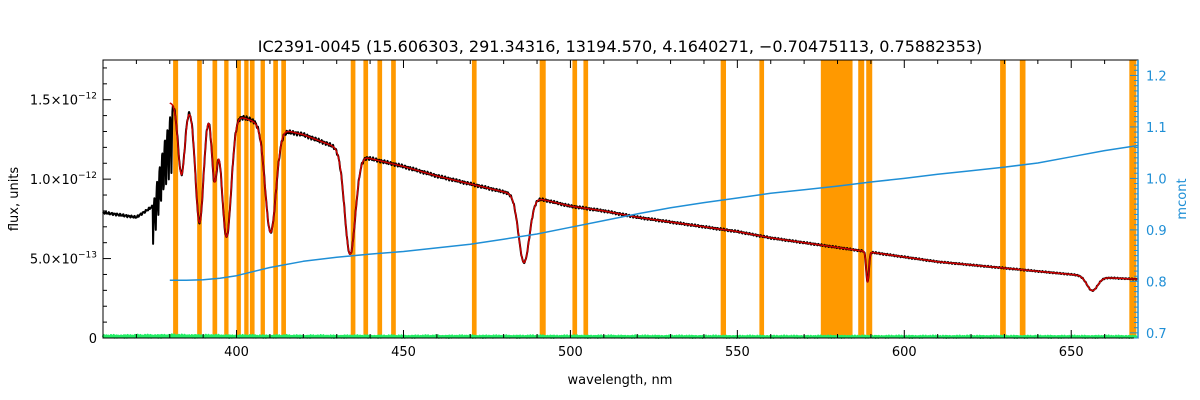  I want to click on y2-tick-label: 0.7, so click(1156, 334).